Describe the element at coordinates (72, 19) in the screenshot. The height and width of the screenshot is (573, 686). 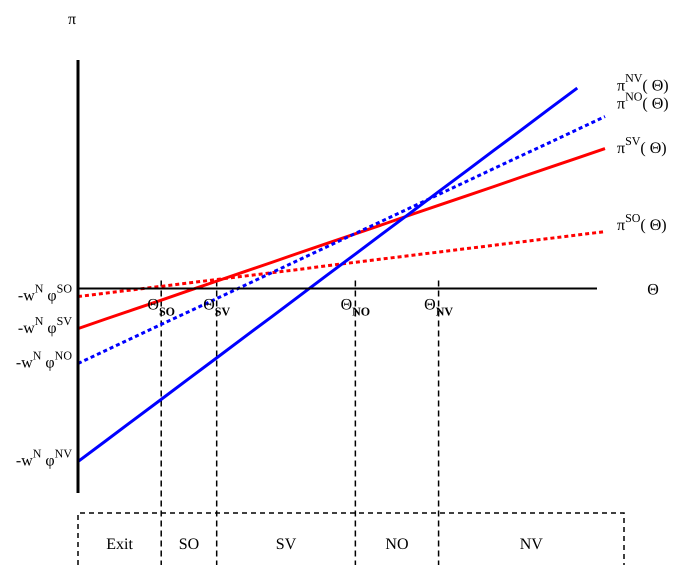
I see `y-axis-title: π` at that location.